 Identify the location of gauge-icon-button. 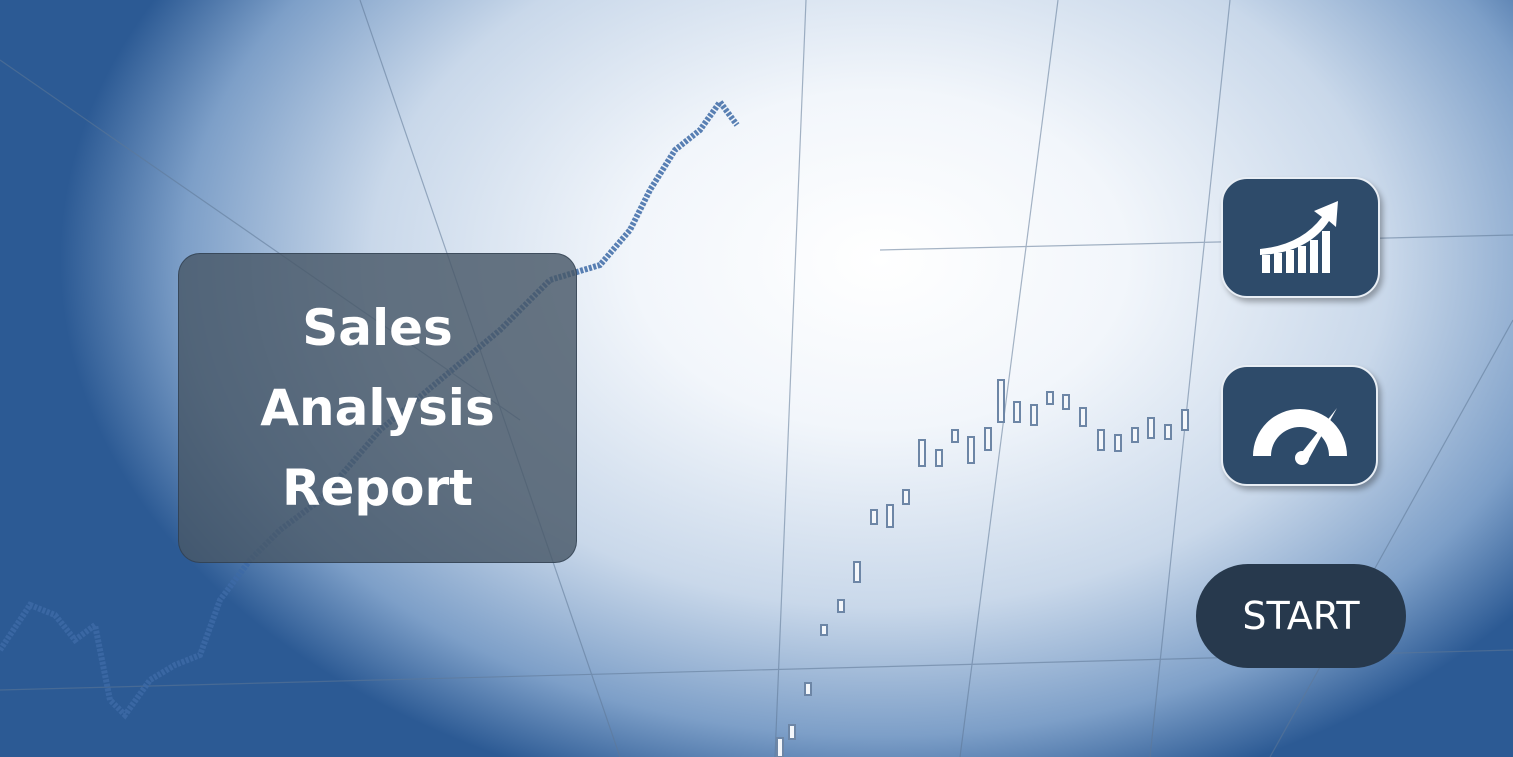
(1299, 425).